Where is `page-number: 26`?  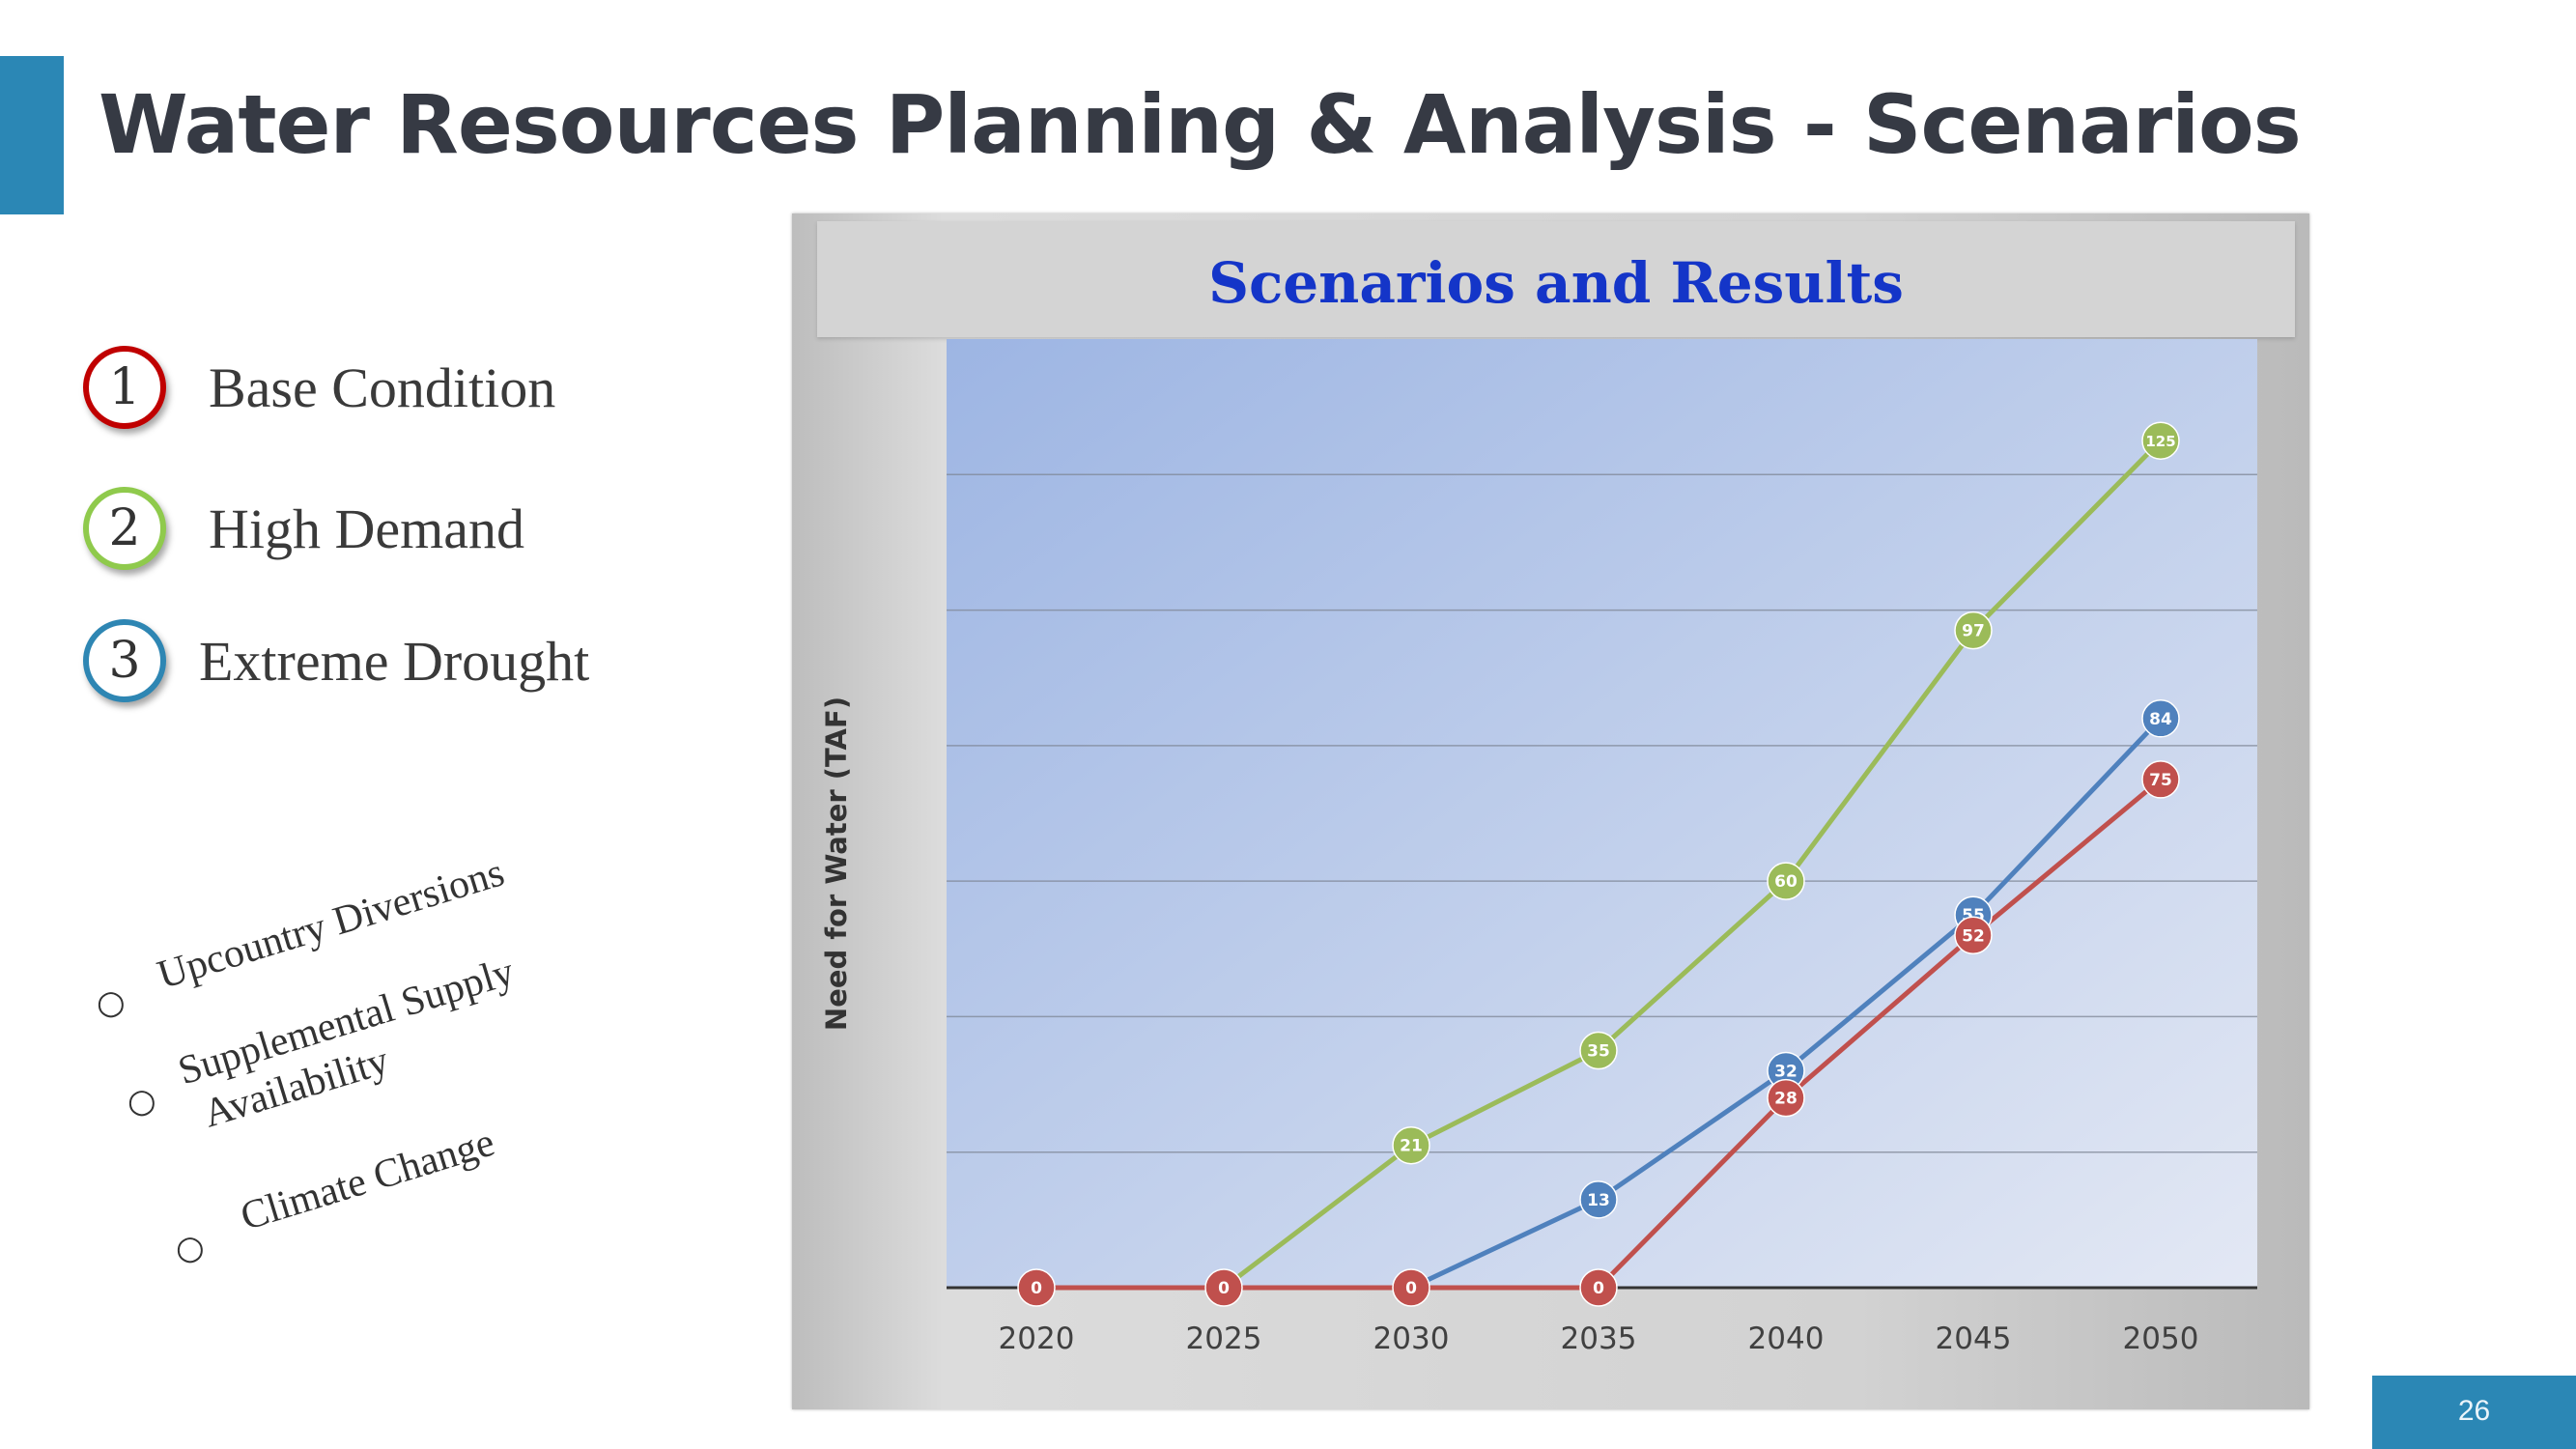 page-number: 26 is located at coordinates (2474, 1411).